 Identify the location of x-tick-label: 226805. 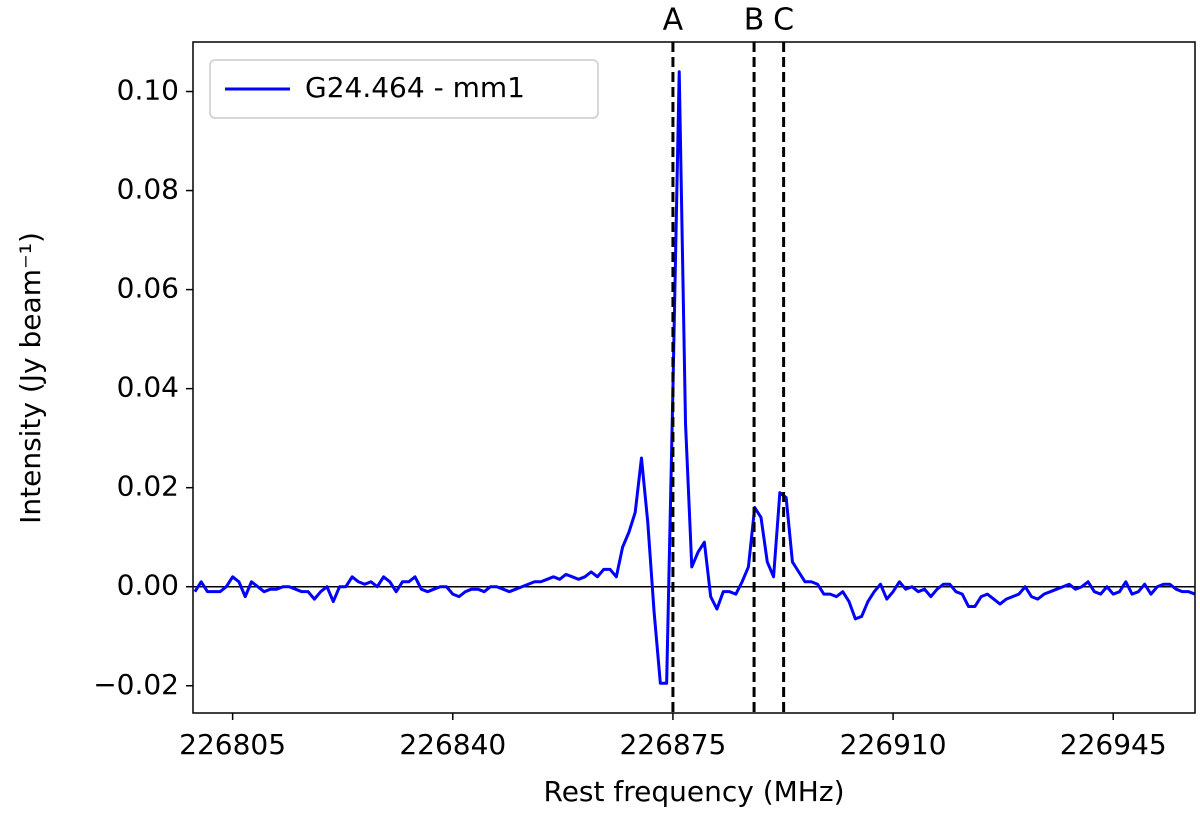
(232, 744).